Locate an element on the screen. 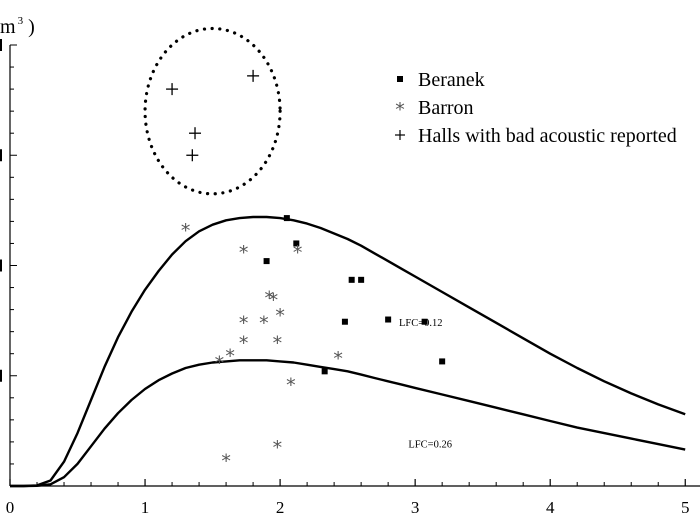 Image resolution: width=700 pixels, height=525 pixels. x-tick-label: 4 is located at coordinates (550, 507).